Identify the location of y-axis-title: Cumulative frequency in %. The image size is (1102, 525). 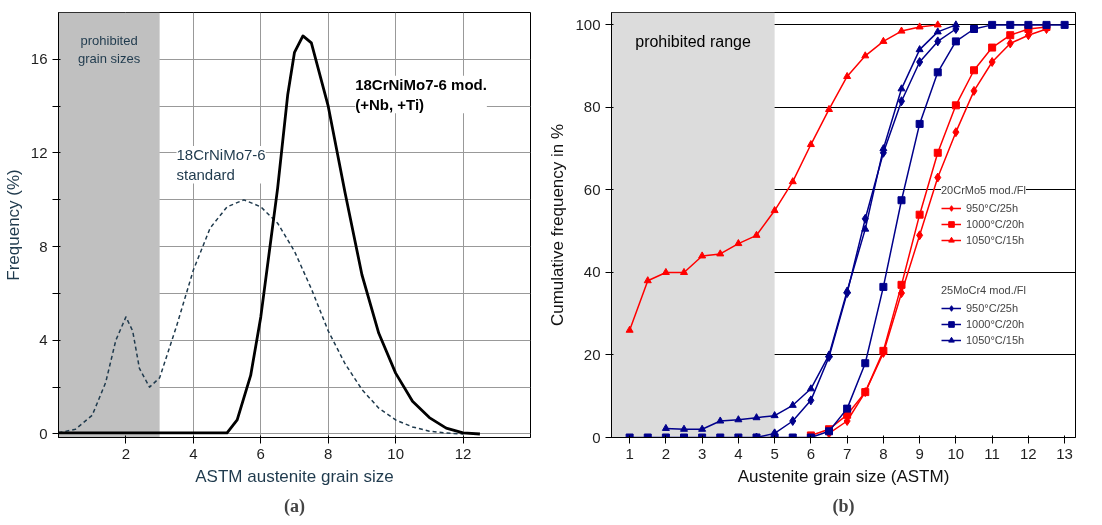
(558, 225).